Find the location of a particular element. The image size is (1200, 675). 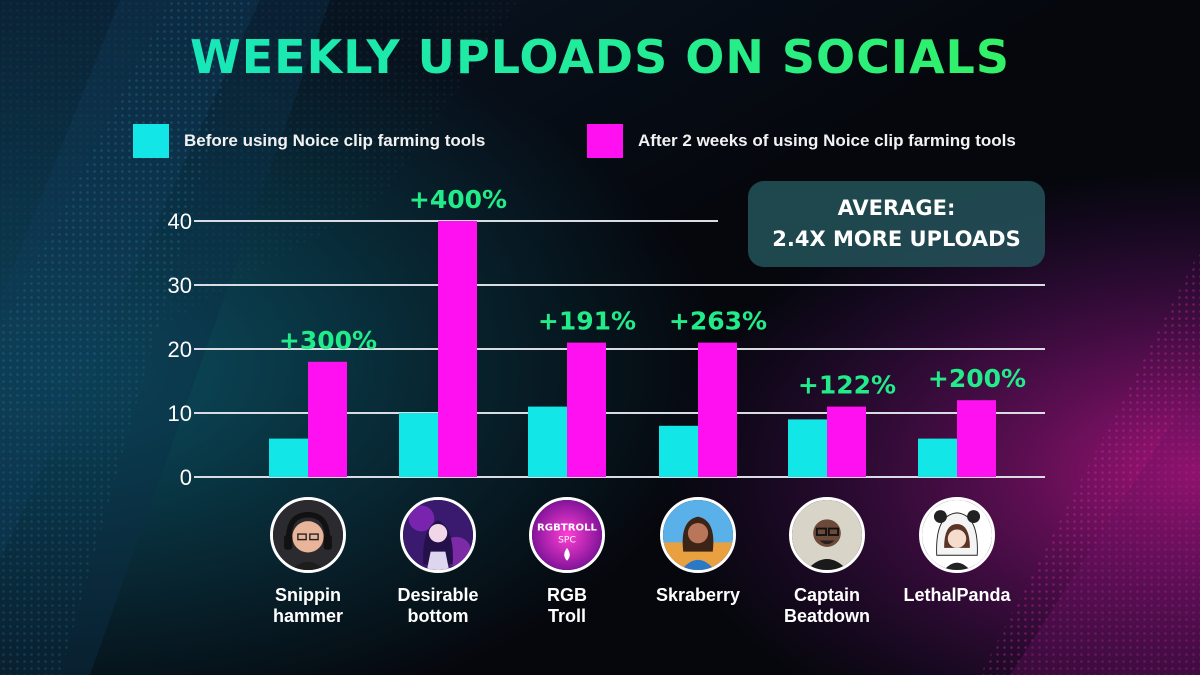

creator-3: RGBTROLL SPC RGB Troll is located at coordinates (567, 562).